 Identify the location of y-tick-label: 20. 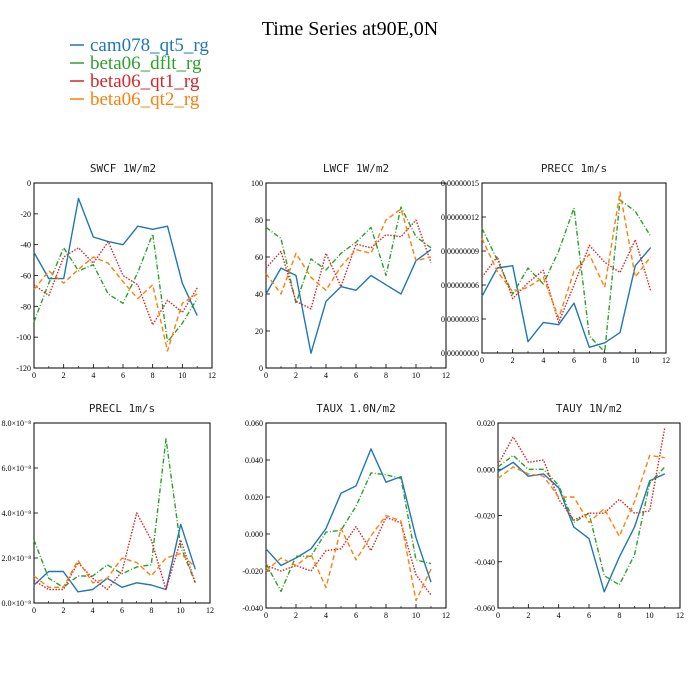
(259, 331).